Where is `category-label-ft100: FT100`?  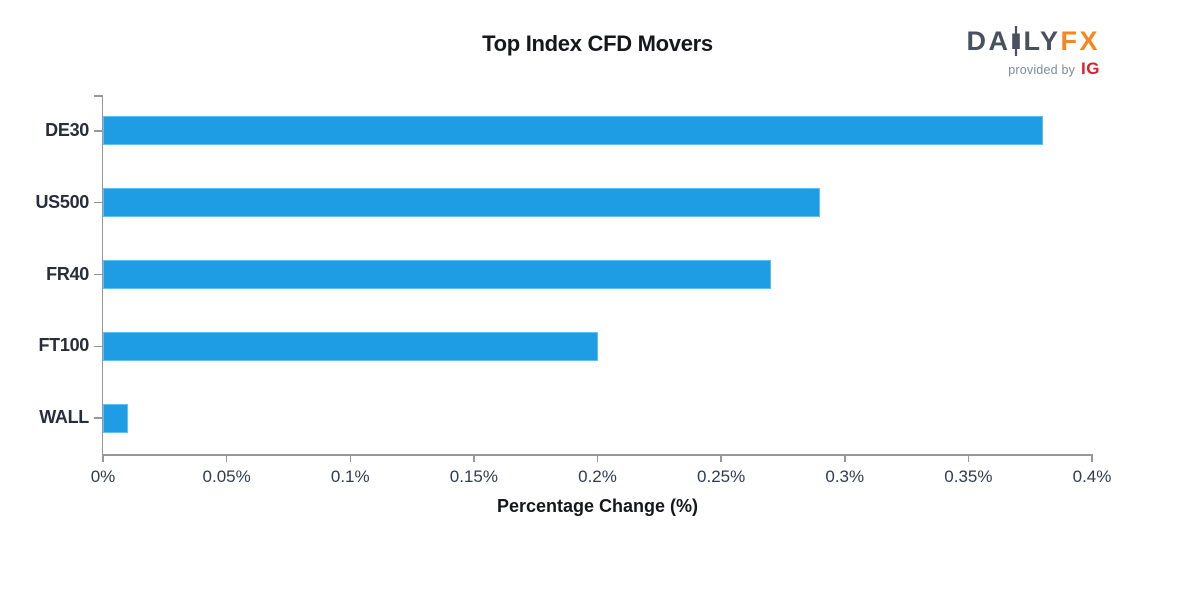 category-label-ft100: FT100 is located at coordinates (63, 345).